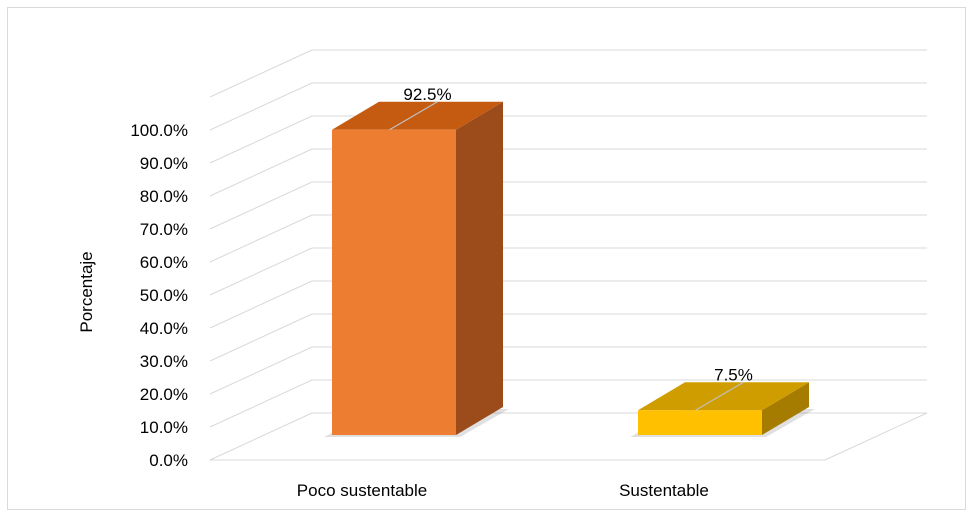  Describe the element at coordinates (164, 394) in the screenshot. I see `y-tick-label: 20.0%` at that location.